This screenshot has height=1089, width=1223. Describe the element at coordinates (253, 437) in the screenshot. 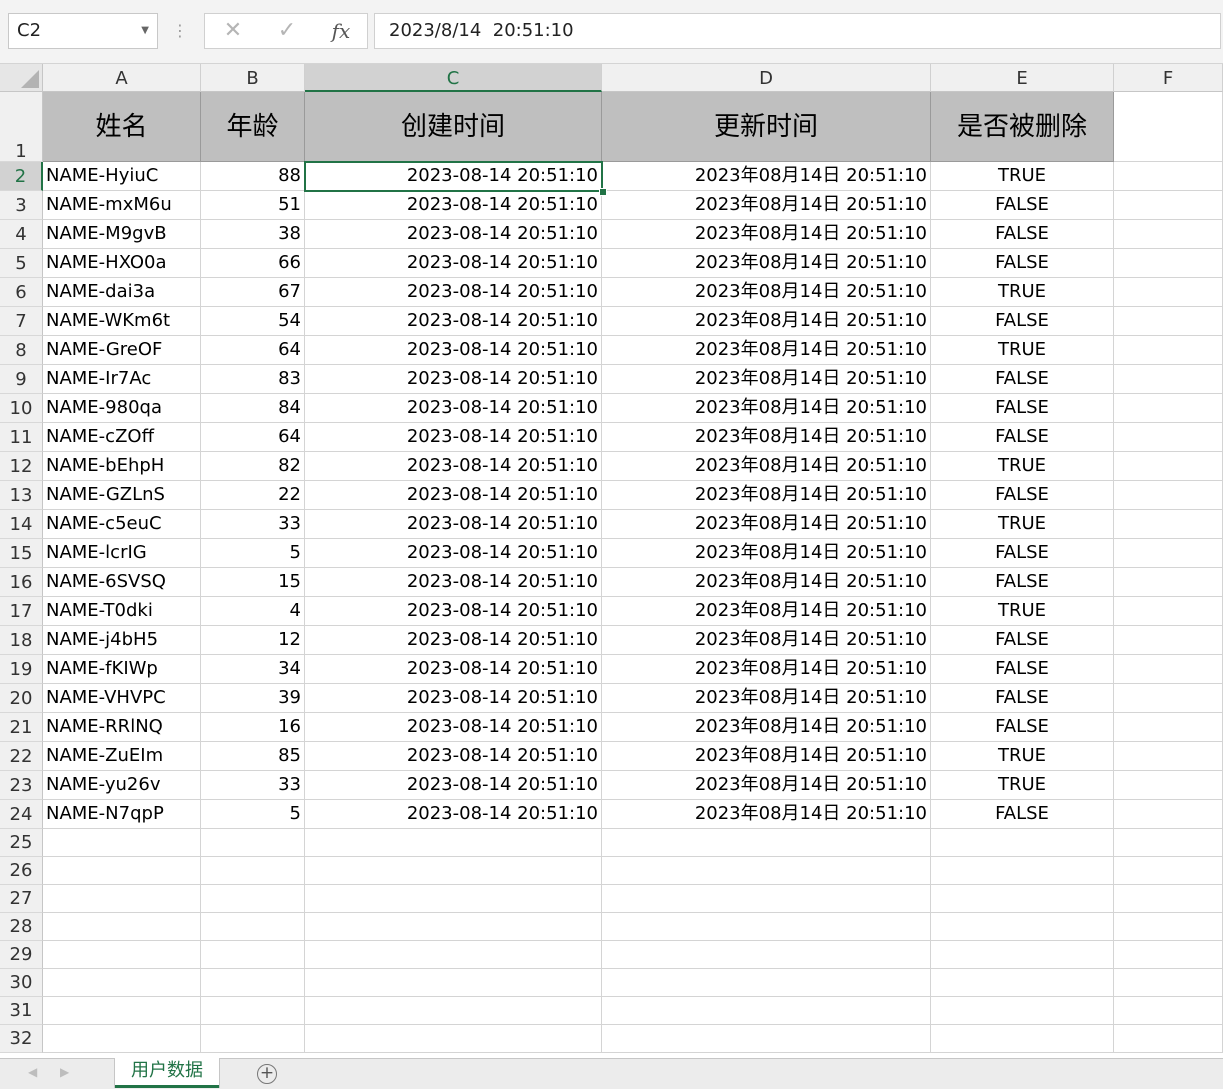

I see `grid-cell: 64` at that location.